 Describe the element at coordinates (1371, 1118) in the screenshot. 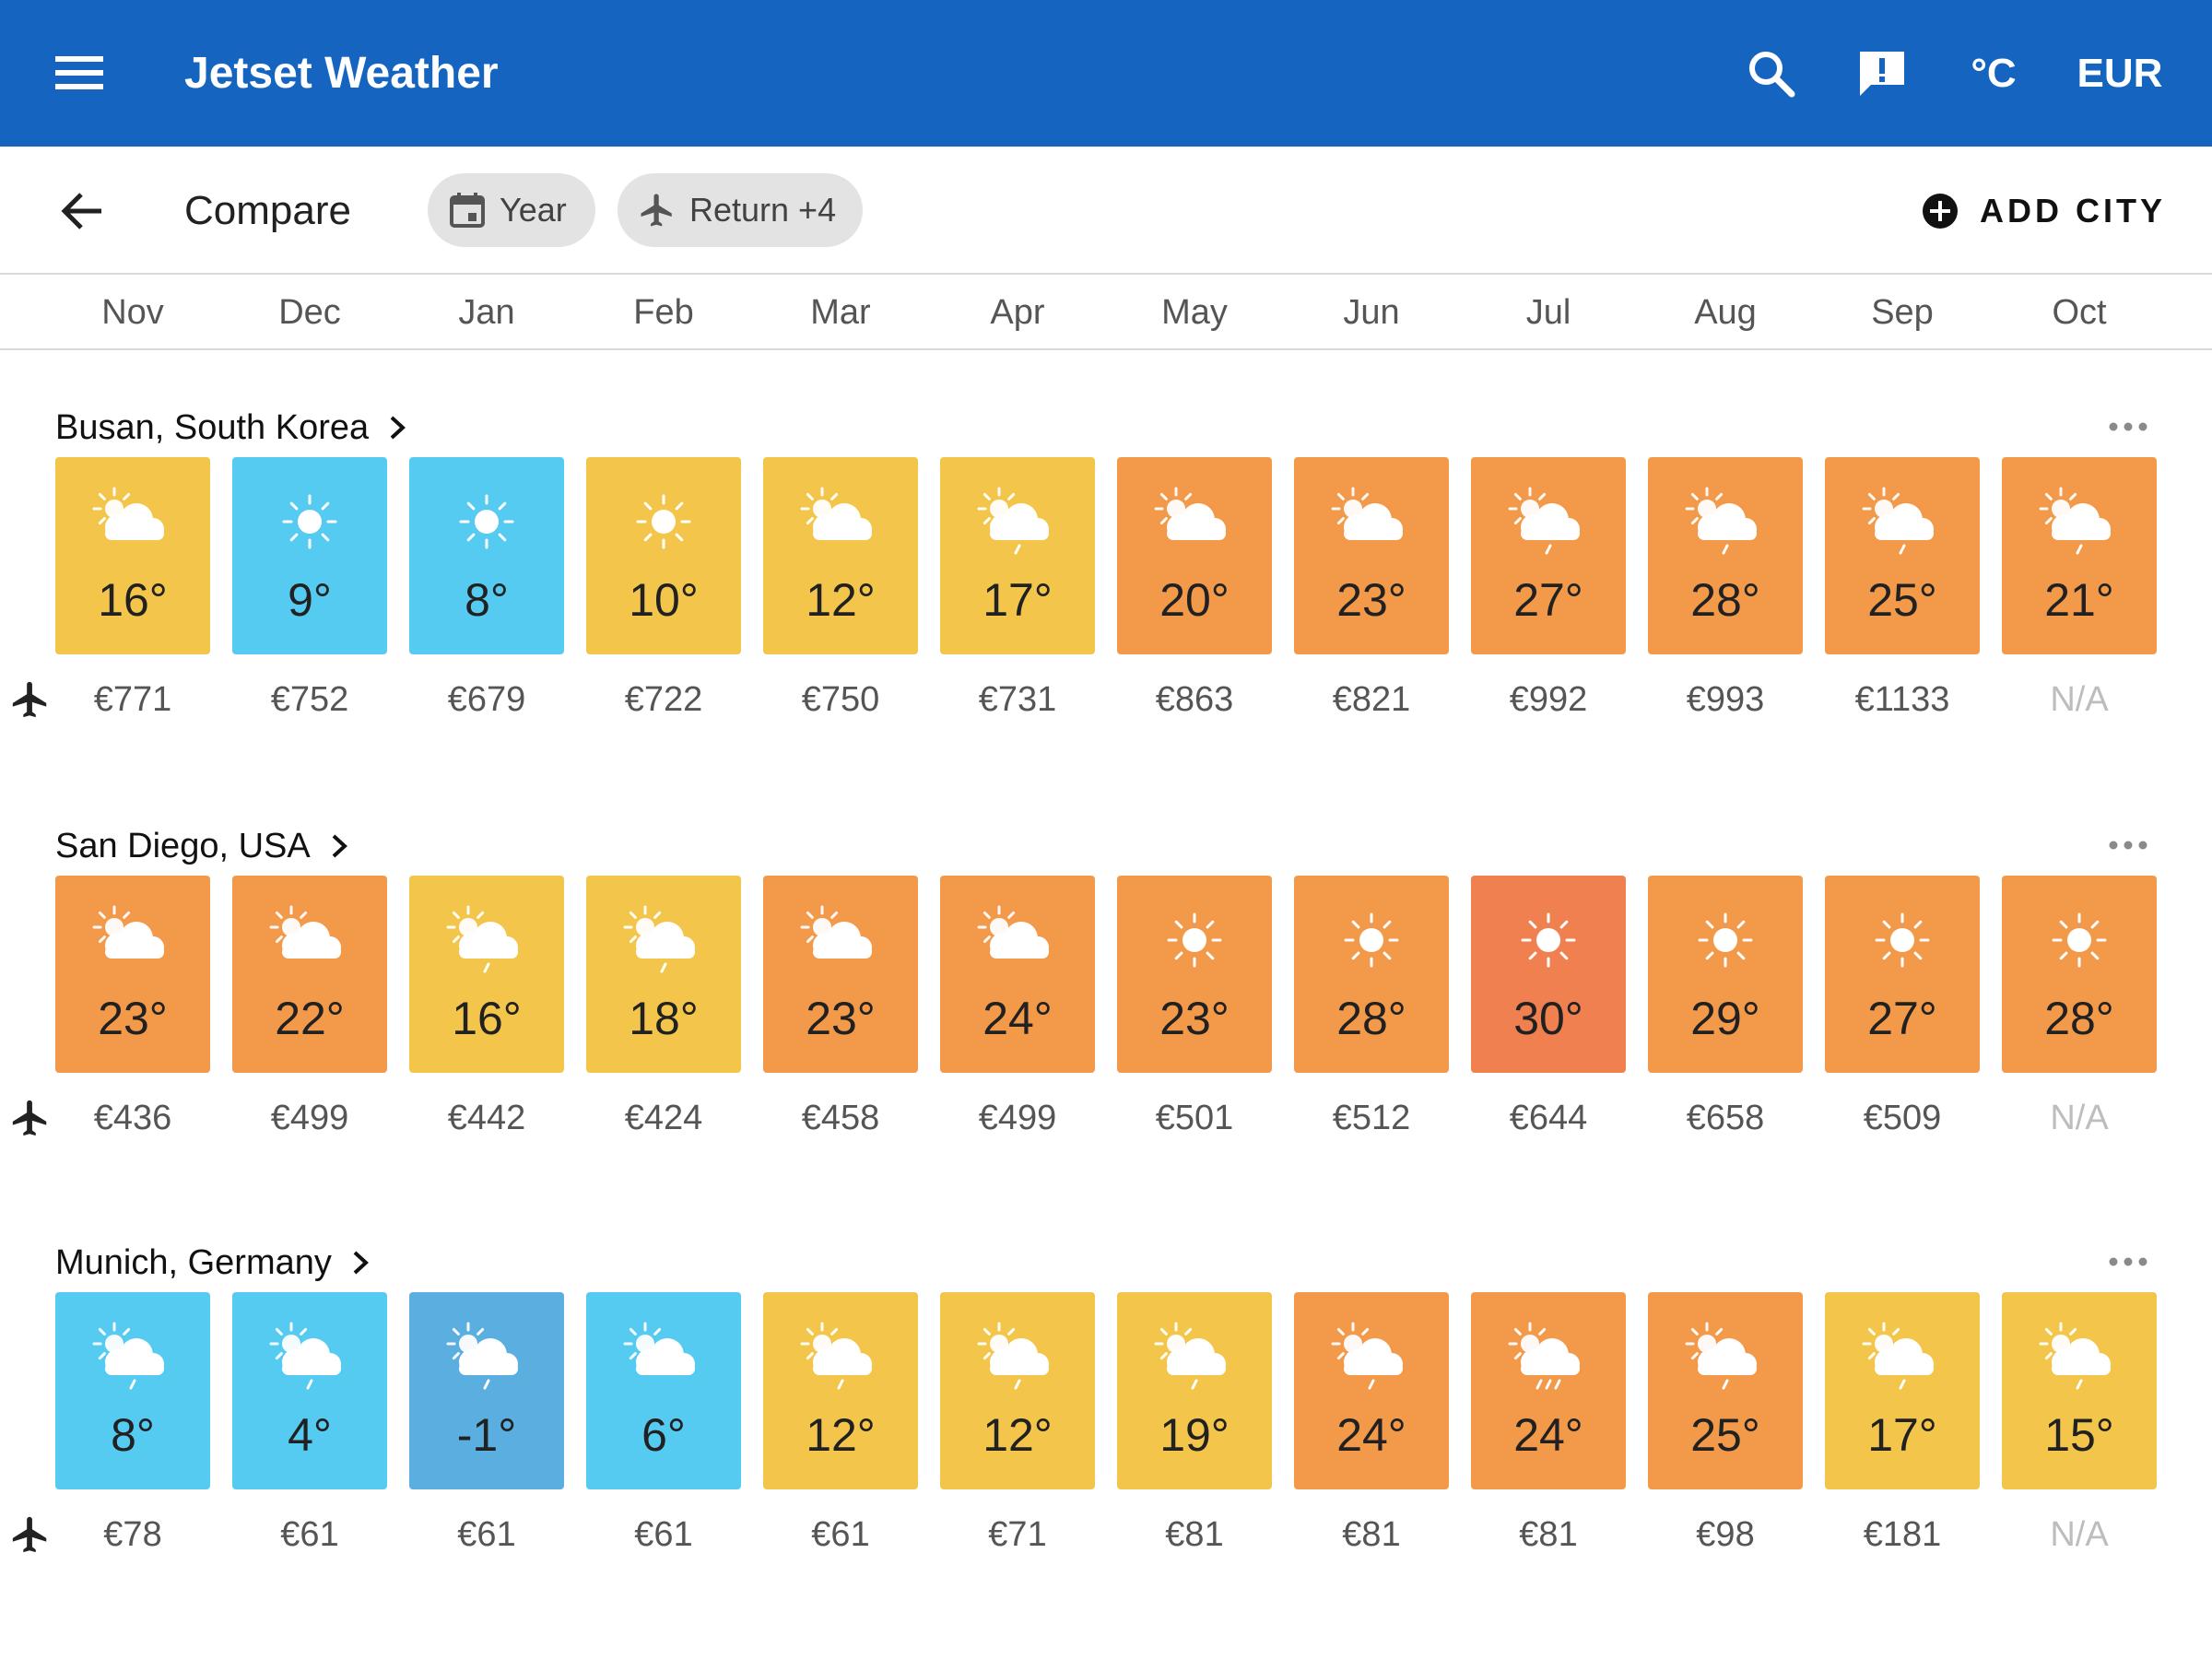

I see `flight-price: €512` at that location.